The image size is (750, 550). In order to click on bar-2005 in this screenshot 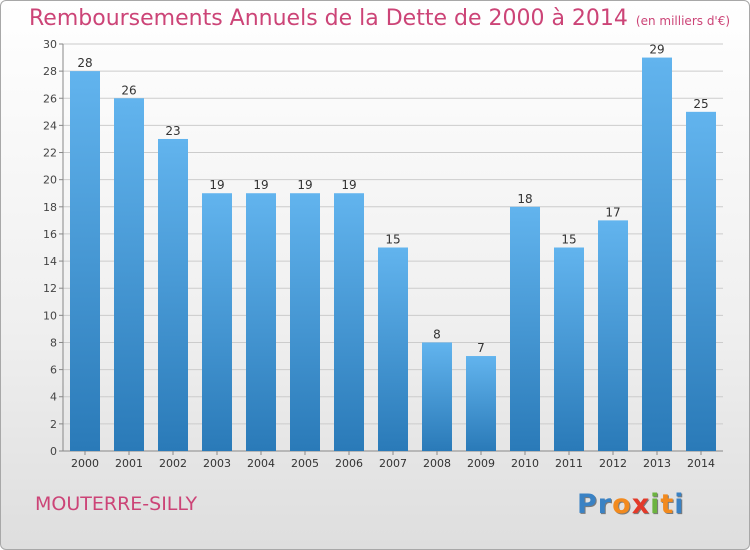, I will do `click(305, 322)`.